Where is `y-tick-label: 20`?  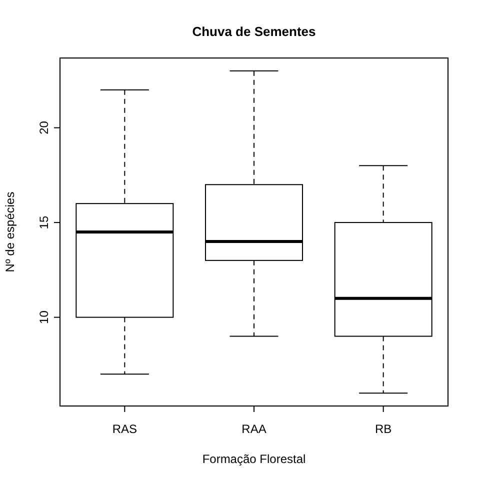
y-tick-label: 20 is located at coordinates (44, 127).